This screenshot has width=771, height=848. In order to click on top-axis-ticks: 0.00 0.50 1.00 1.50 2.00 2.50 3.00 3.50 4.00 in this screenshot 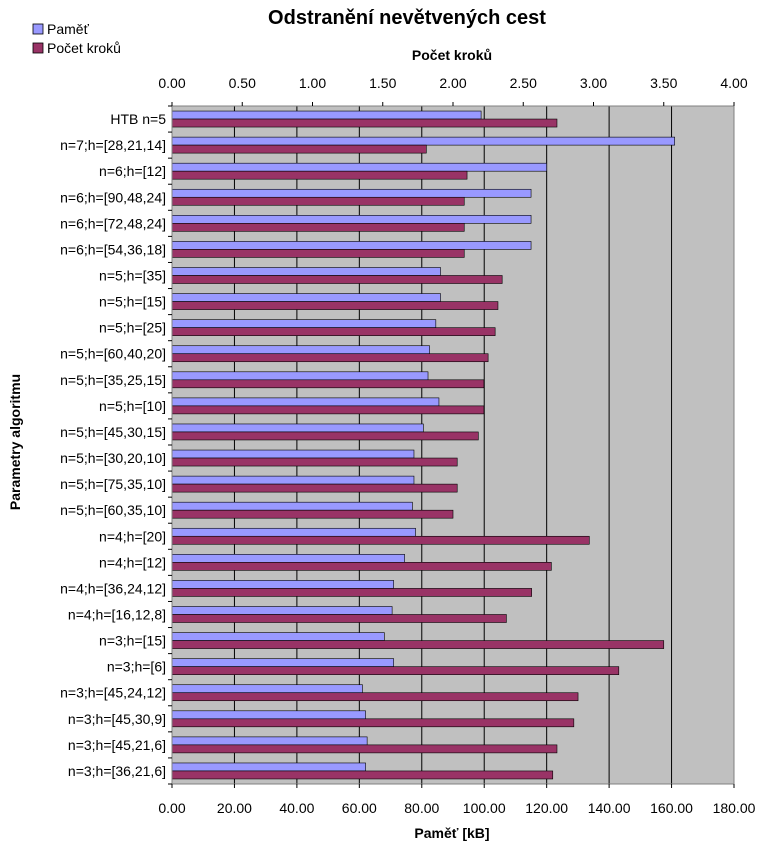, I will do `click(453, 90)`.